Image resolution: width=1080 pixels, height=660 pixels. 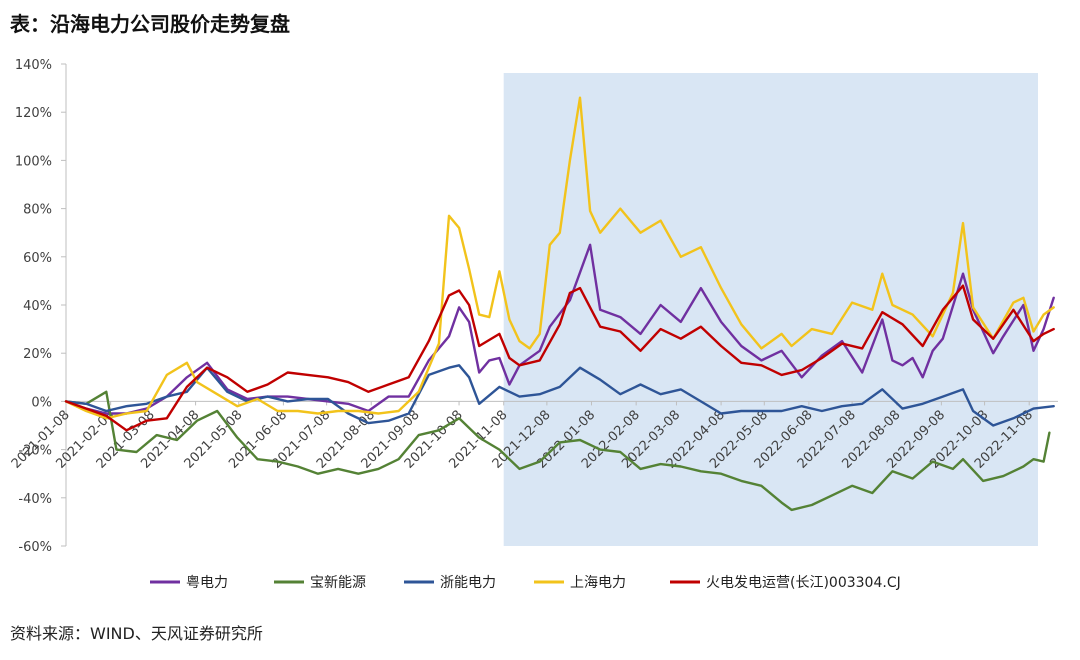 What do you see at coordinates (468, 583) in the screenshot?
I see `legend-label: 浙能电力` at bounding box center [468, 583].